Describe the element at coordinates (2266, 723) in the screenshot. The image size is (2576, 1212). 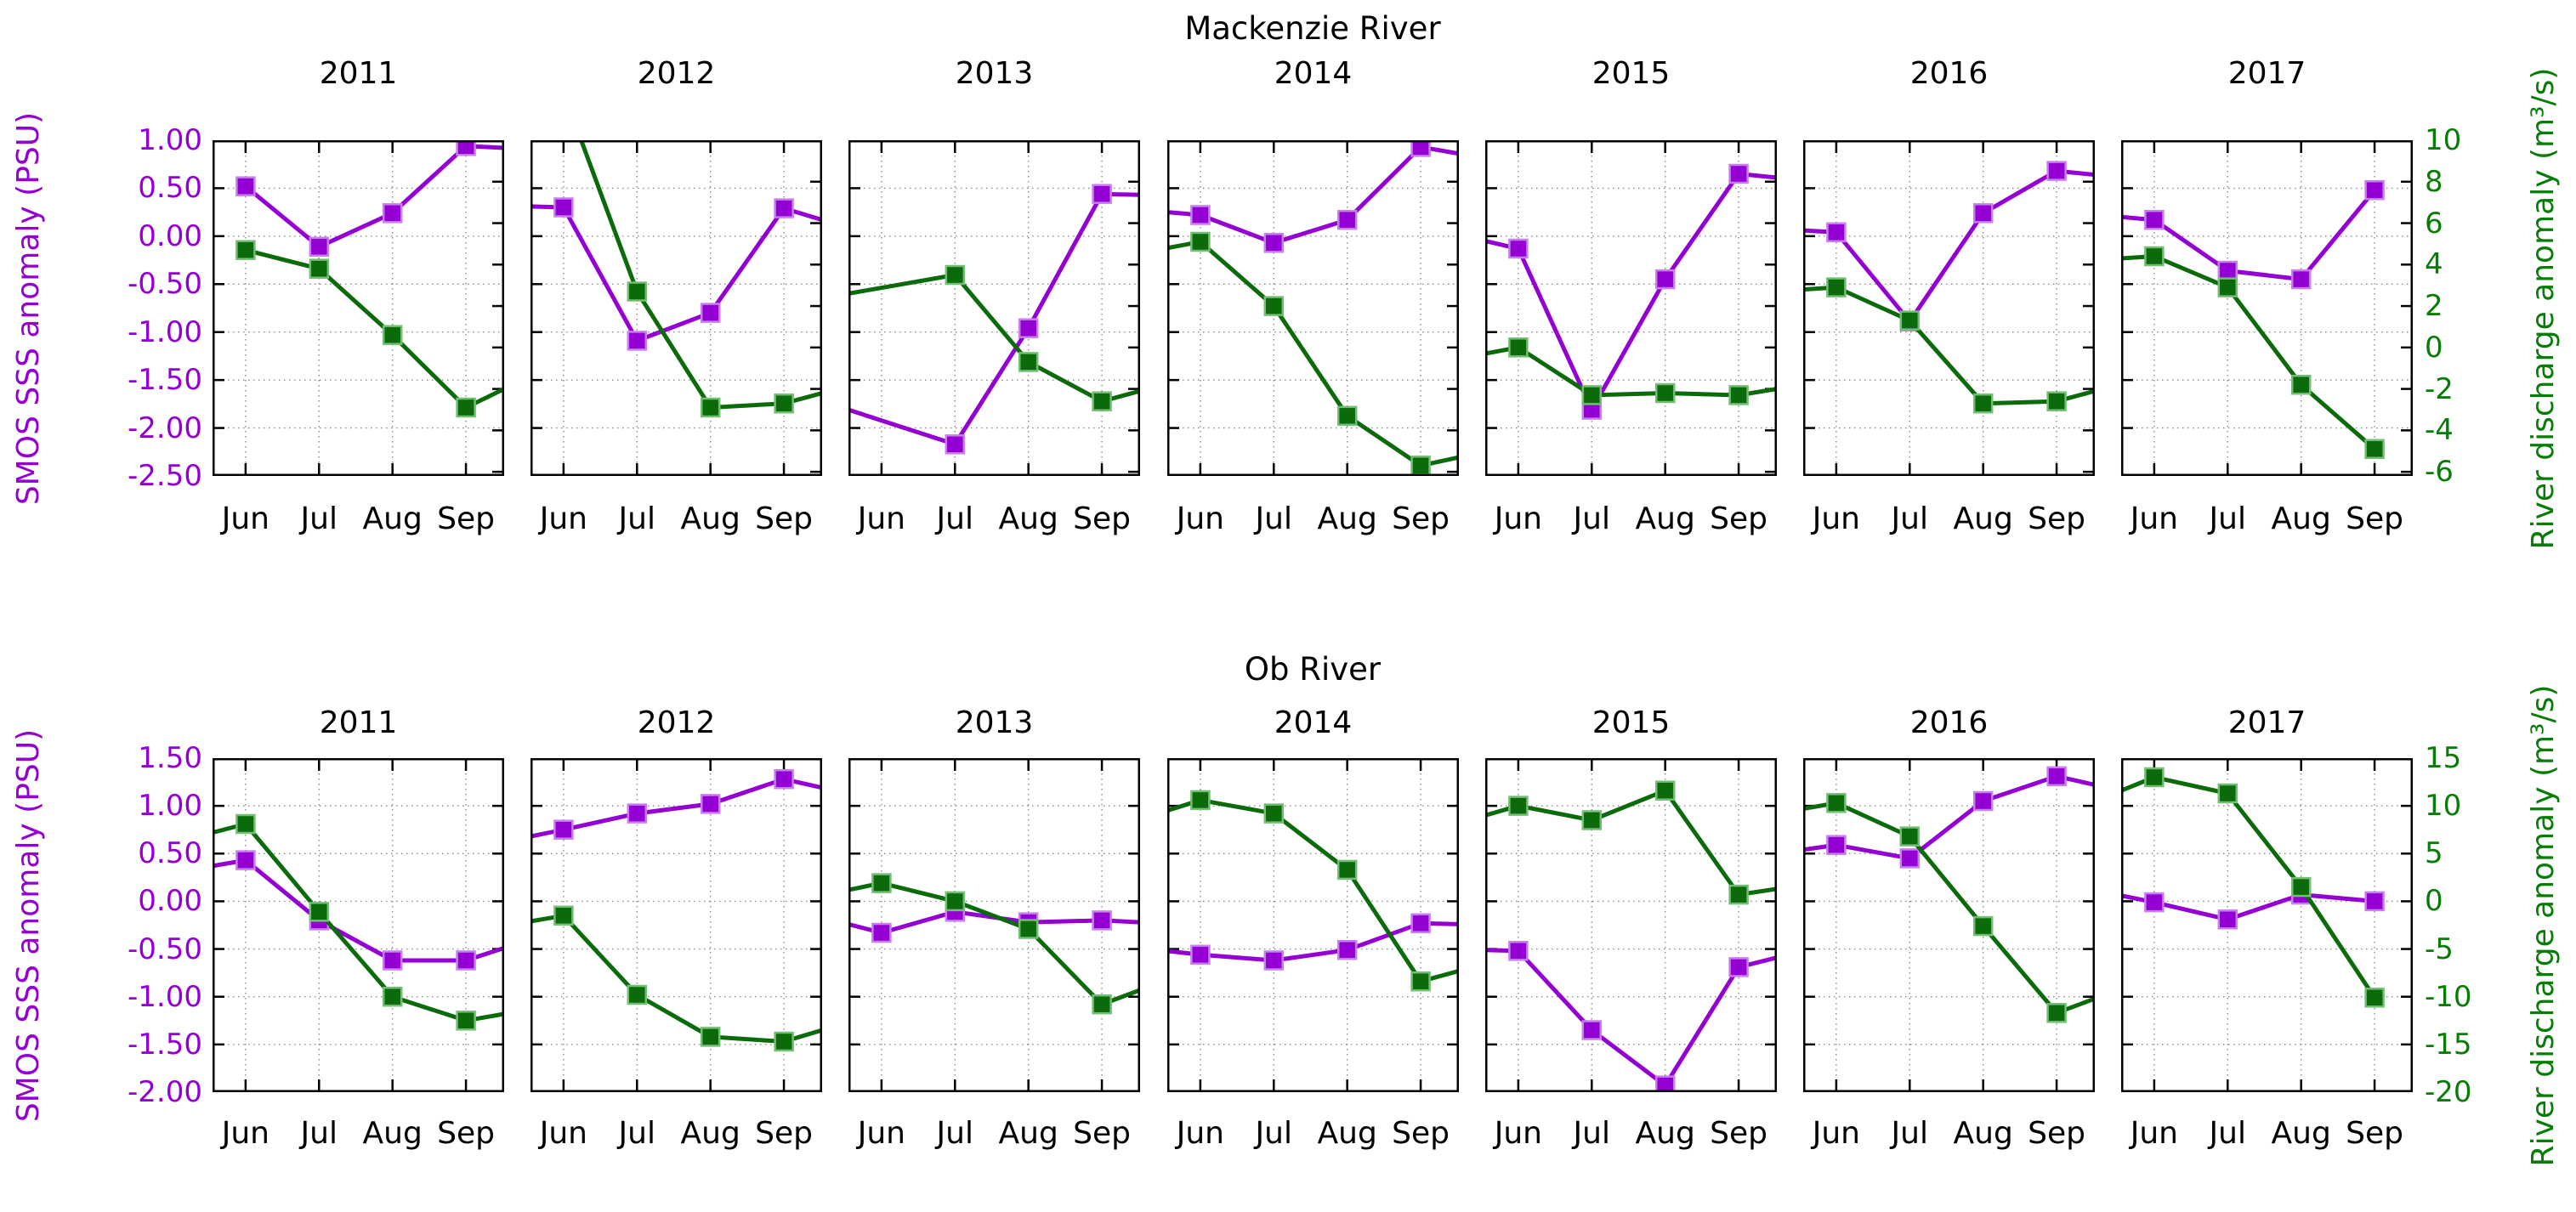
I see `year-label: 2017` at that location.